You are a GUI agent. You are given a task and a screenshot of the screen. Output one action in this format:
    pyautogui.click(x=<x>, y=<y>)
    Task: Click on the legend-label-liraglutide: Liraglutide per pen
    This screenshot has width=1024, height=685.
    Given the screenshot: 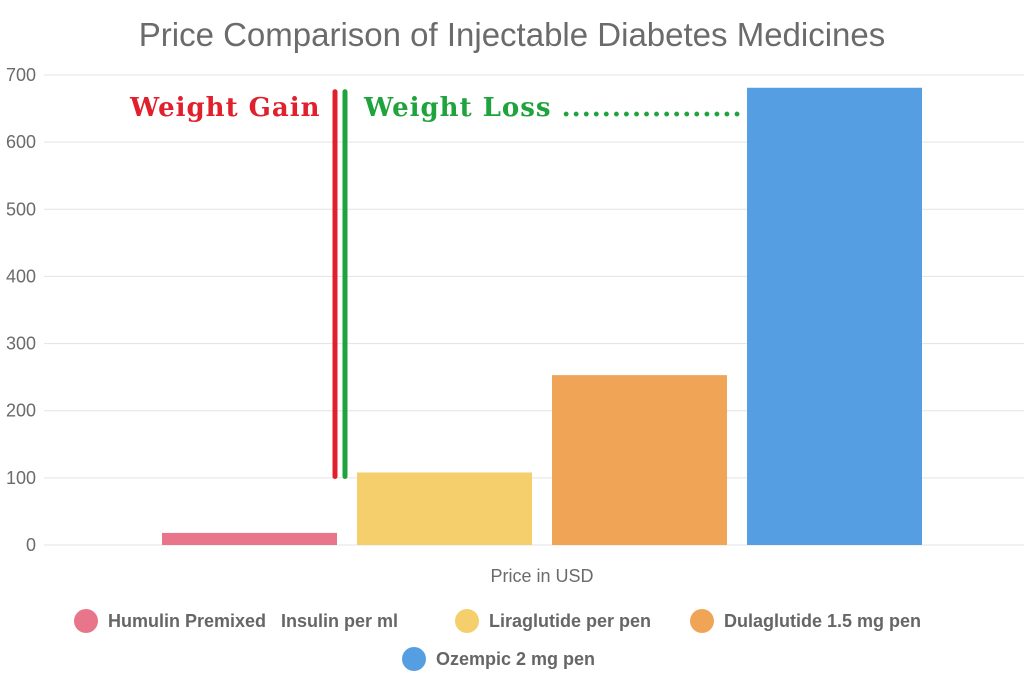 What is the action you would take?
    pyautogui.click(x=570, y=621)
    